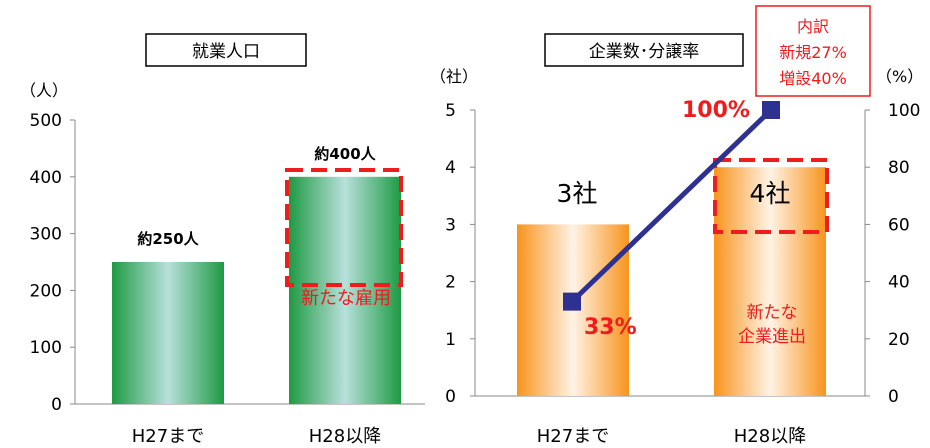 Image resolution: width=930 pixels, height=448 pixels. I want to click on y-tick-label-left: 4, so click(450, 168).